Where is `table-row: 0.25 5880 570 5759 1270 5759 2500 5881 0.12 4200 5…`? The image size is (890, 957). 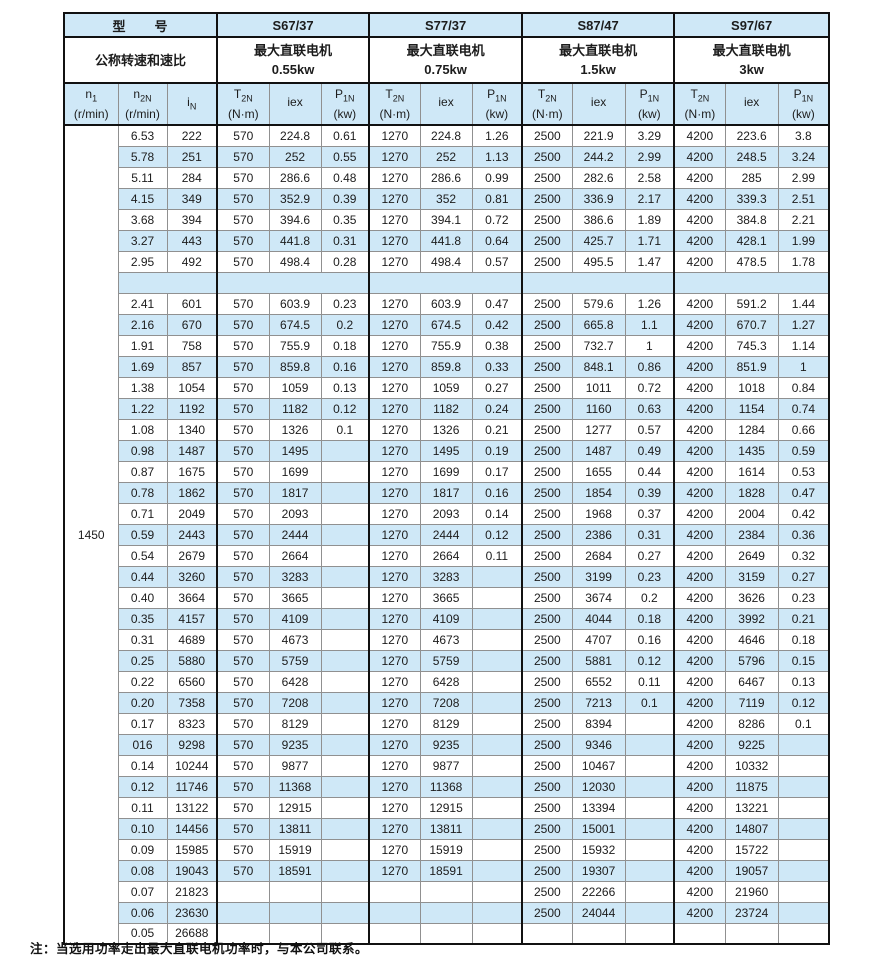 table-row: 0.25 5880 570 5759 1270 5759 2500 5881 0.12 4200 5… is located at coordinates (447, 660).